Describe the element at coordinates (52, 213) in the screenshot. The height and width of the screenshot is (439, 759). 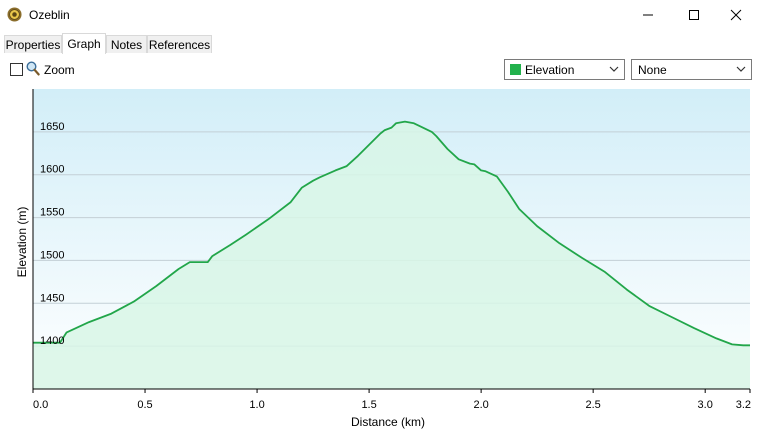
I see `y-tick-label: 1550` at that location.